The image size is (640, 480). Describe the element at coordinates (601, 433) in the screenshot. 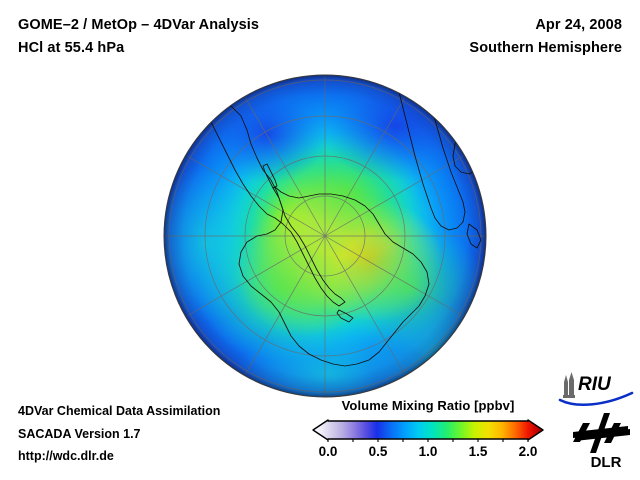

I see `dlr-mark-icon` at that location.